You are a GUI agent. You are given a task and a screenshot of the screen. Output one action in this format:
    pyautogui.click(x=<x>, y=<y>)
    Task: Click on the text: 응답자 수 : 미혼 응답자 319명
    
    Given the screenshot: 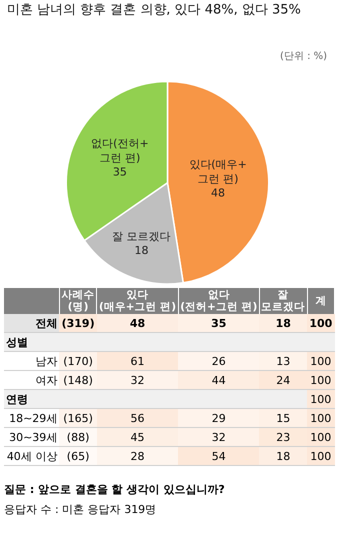 What is the action you would take?
    pyautogui.click(x=81, y=510)
    